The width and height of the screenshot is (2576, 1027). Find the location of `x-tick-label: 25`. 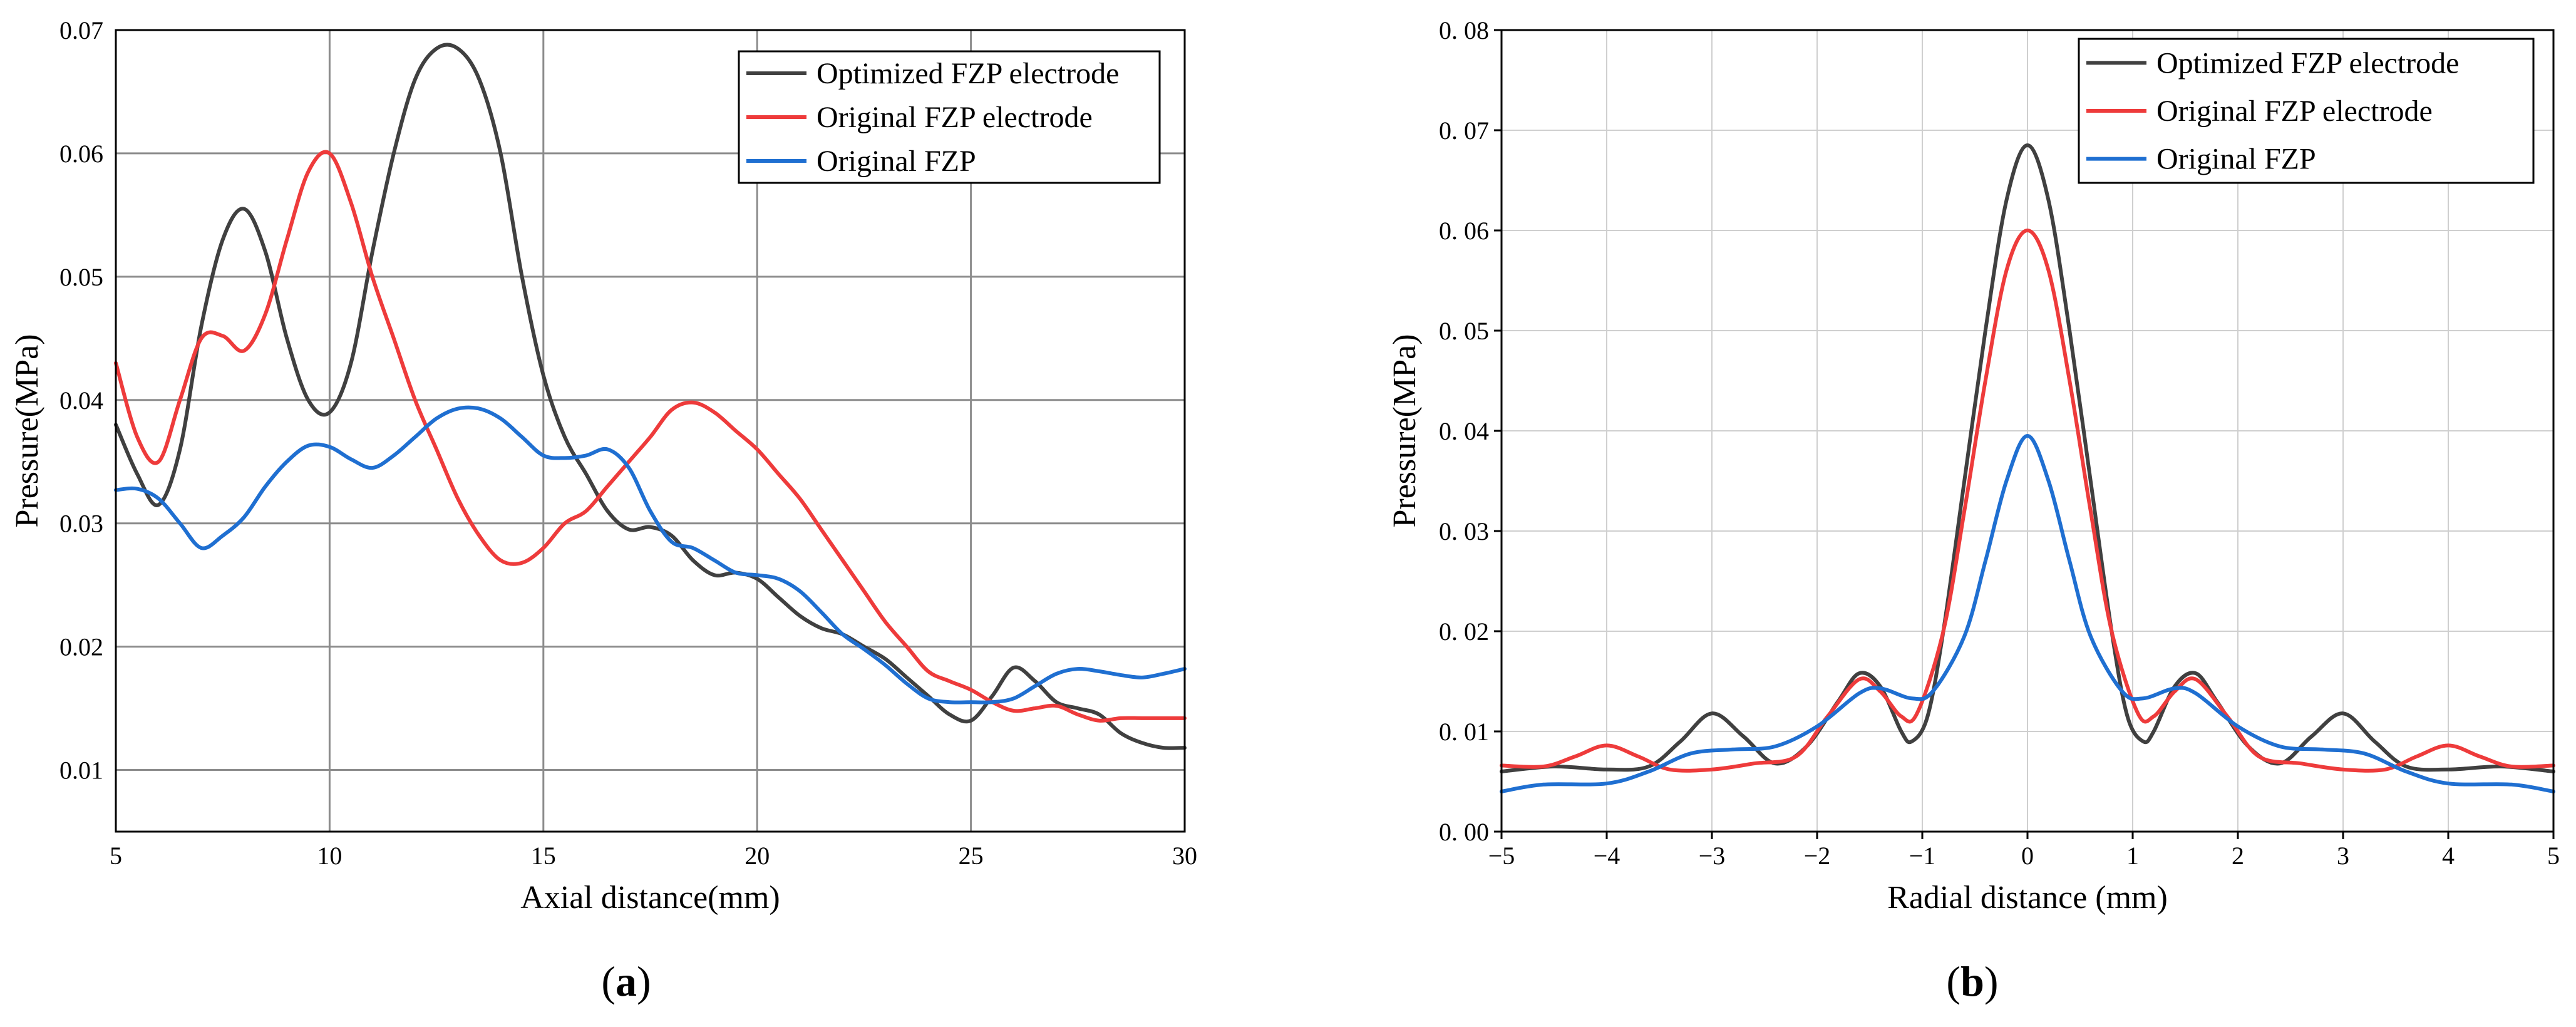

x-tick-label: 25 is located at coordinates (971, 856).